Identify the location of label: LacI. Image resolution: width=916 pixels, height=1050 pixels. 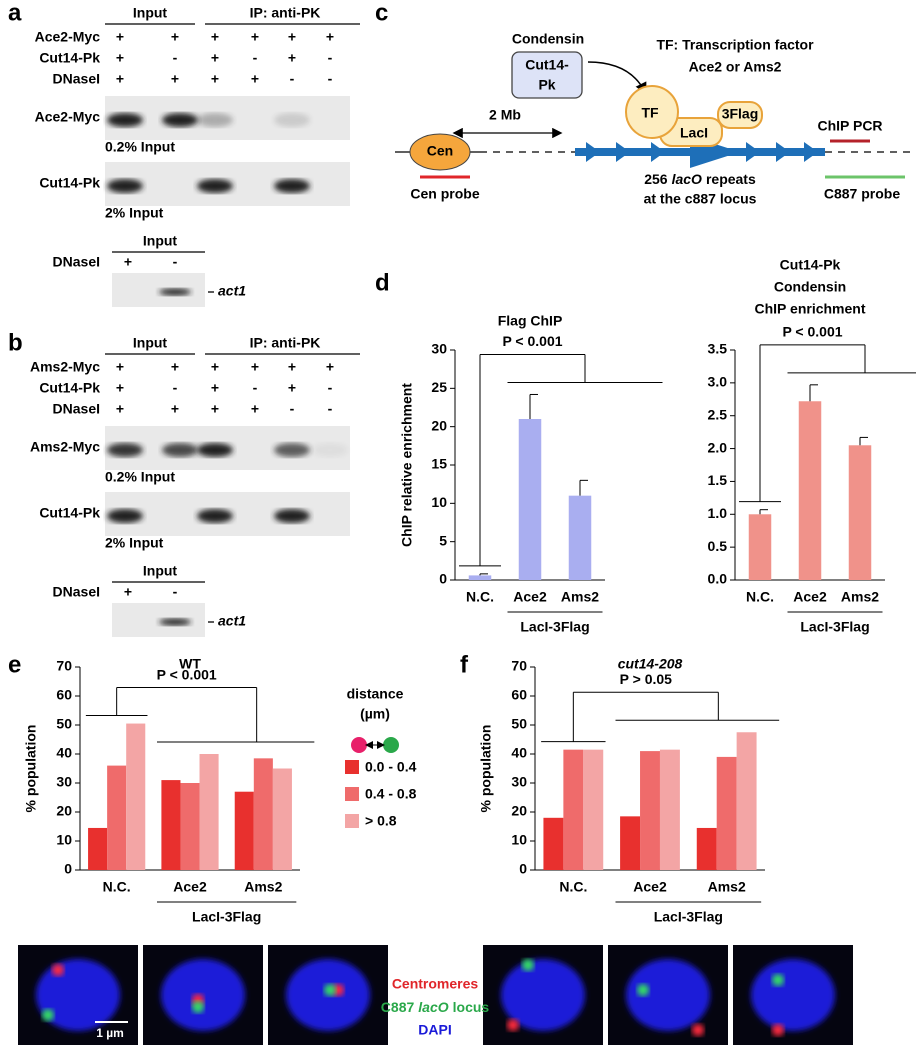
(694, 133).